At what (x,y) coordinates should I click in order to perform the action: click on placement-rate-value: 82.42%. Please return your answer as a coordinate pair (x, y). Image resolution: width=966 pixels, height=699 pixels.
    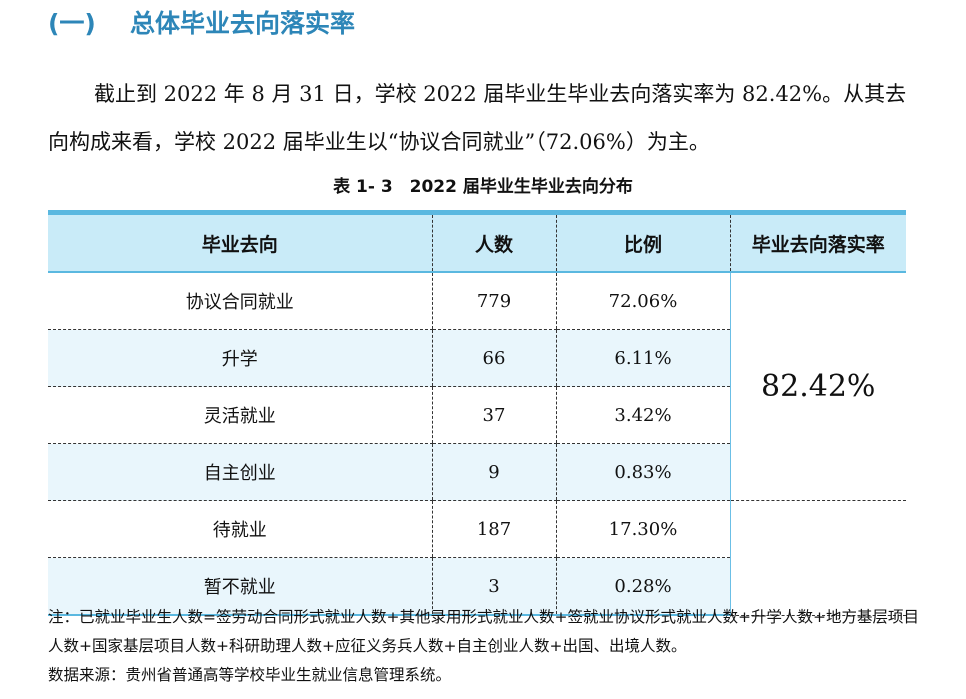
    Looking at the image, I should click on (818, 386).